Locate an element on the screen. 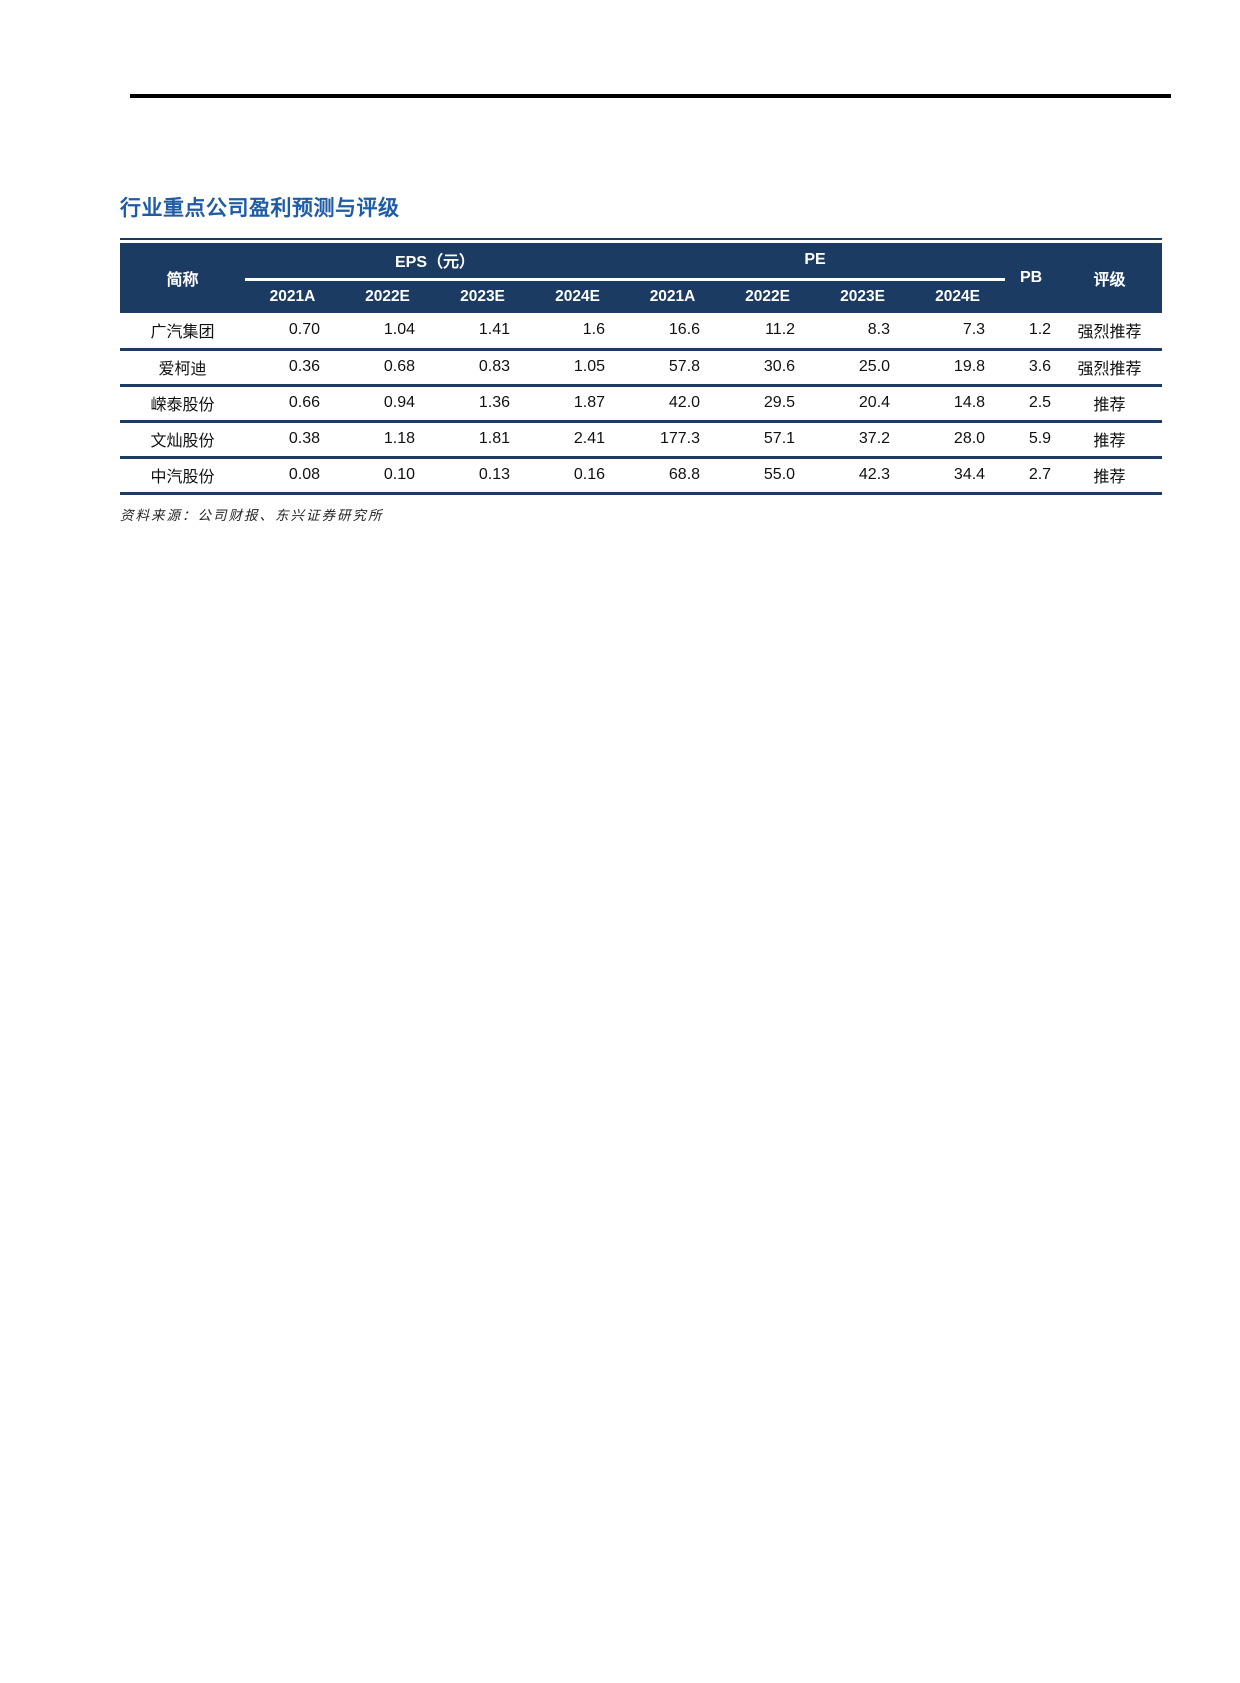 This screenshot has height=1683, width=1240. pb-value-cell: 3.6 is located at coordinates (1040, 366).